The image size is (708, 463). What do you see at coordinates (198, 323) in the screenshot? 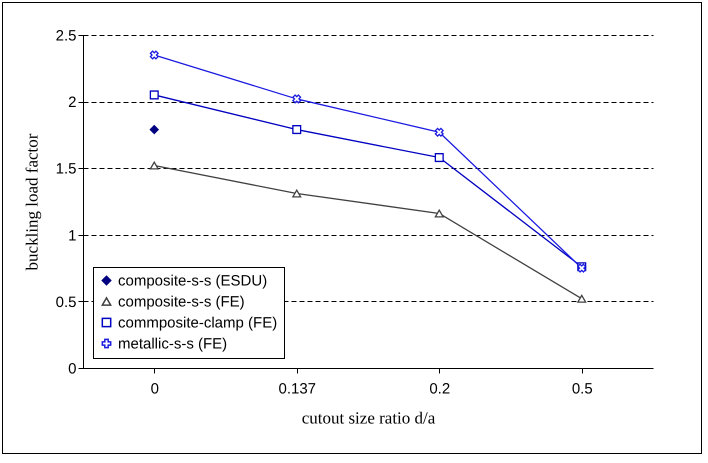
I see `legend-label: commposite-clamp (FE)` at bounding box center [198, 323].